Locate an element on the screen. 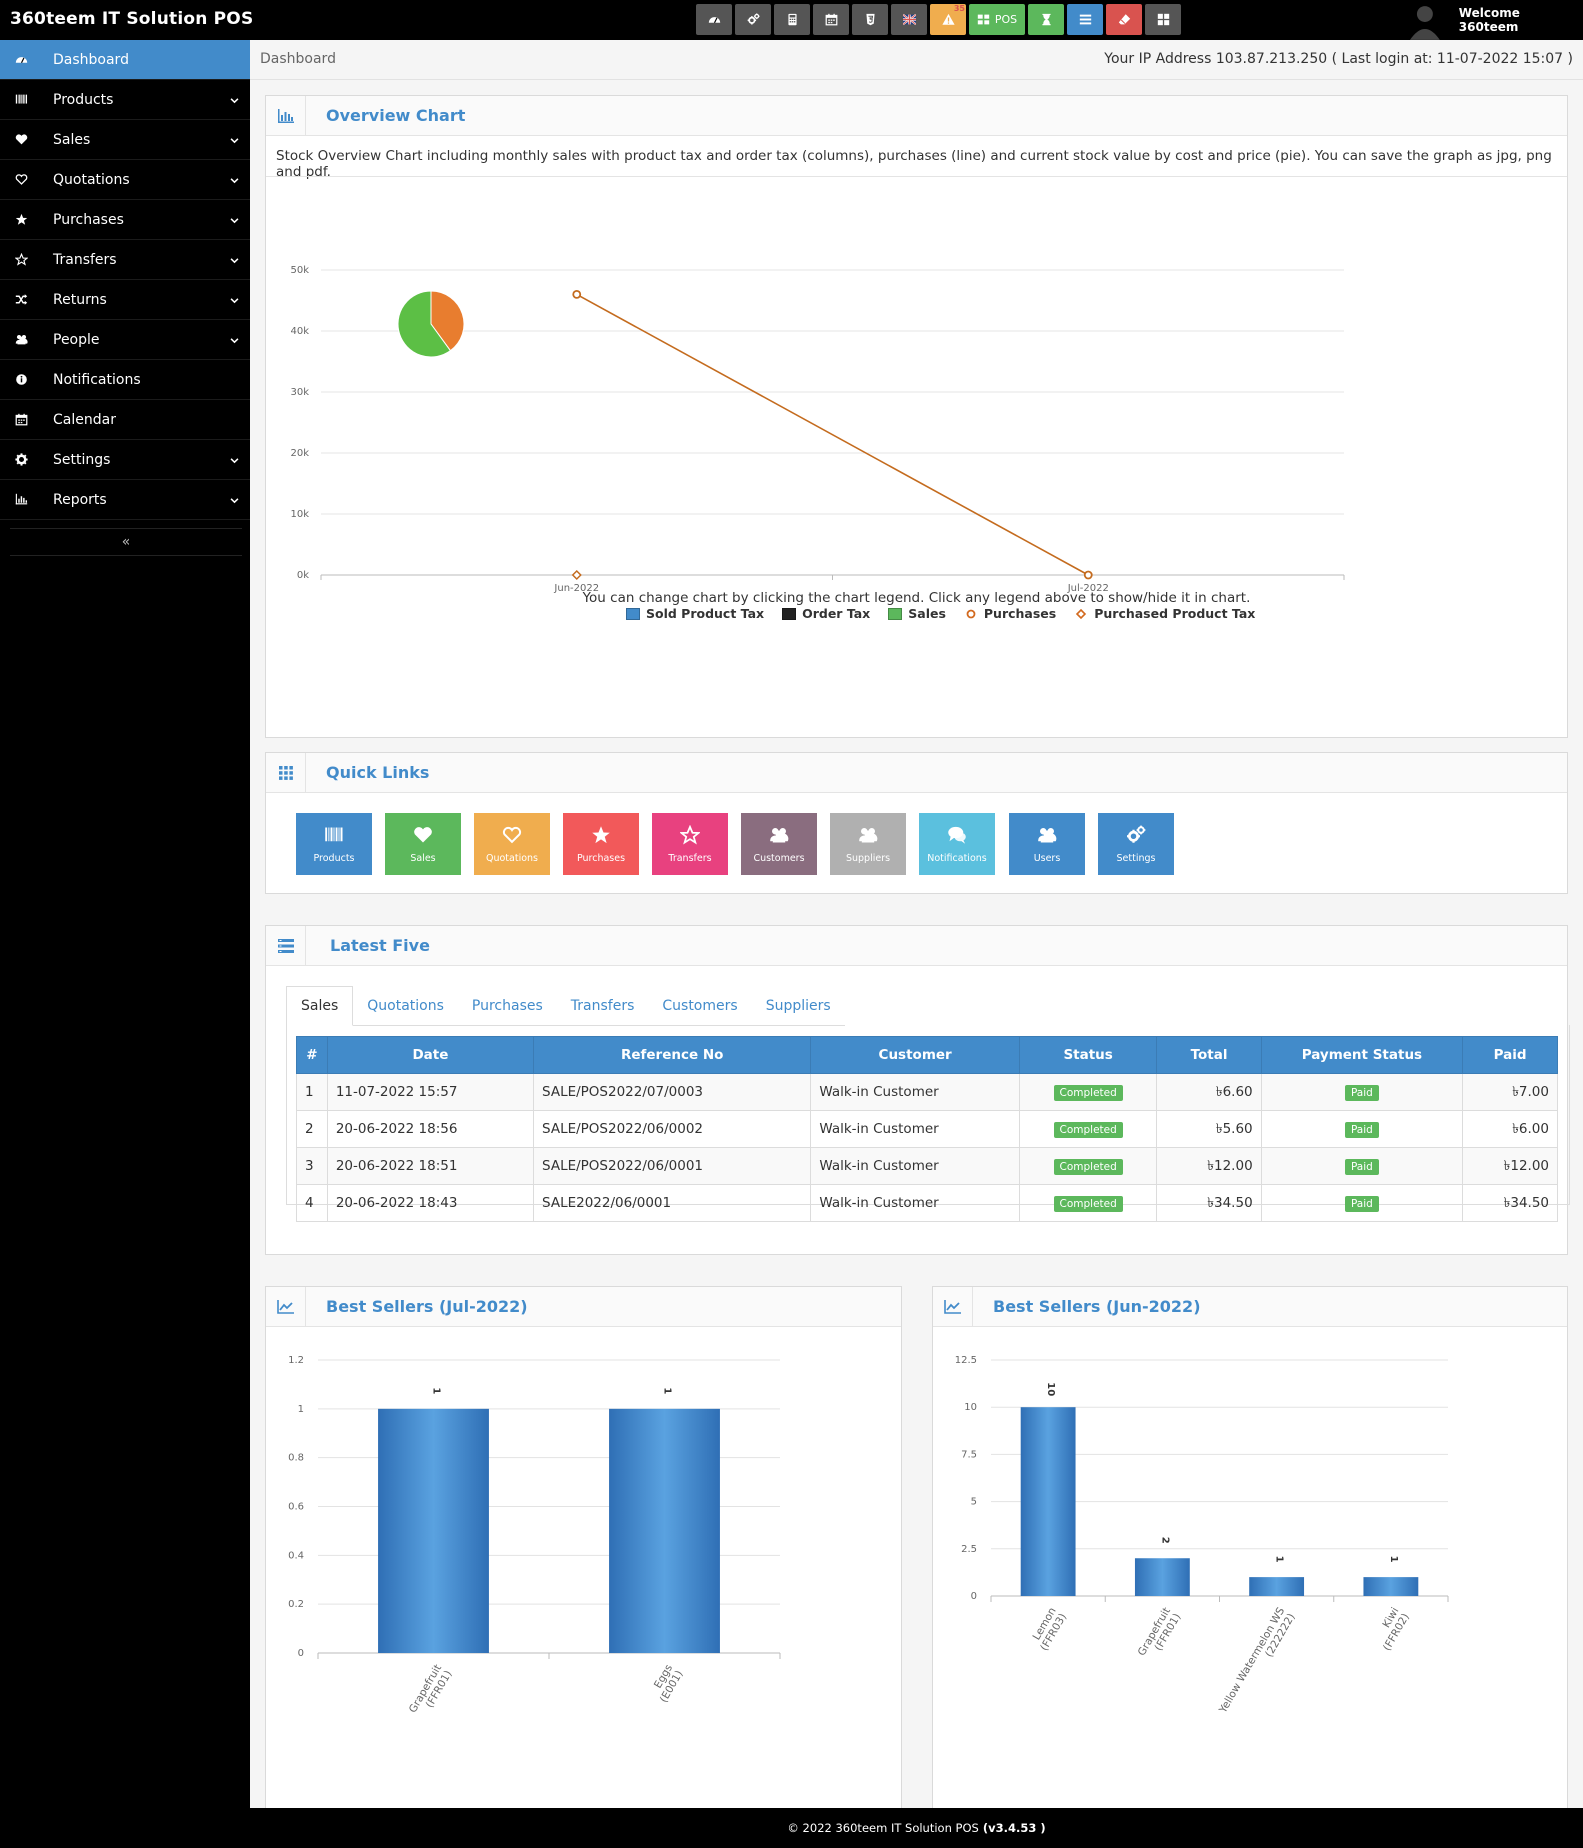 The image size is (1583, 1848). sidebar-item-products: Products is located at coordinates (125, 100).